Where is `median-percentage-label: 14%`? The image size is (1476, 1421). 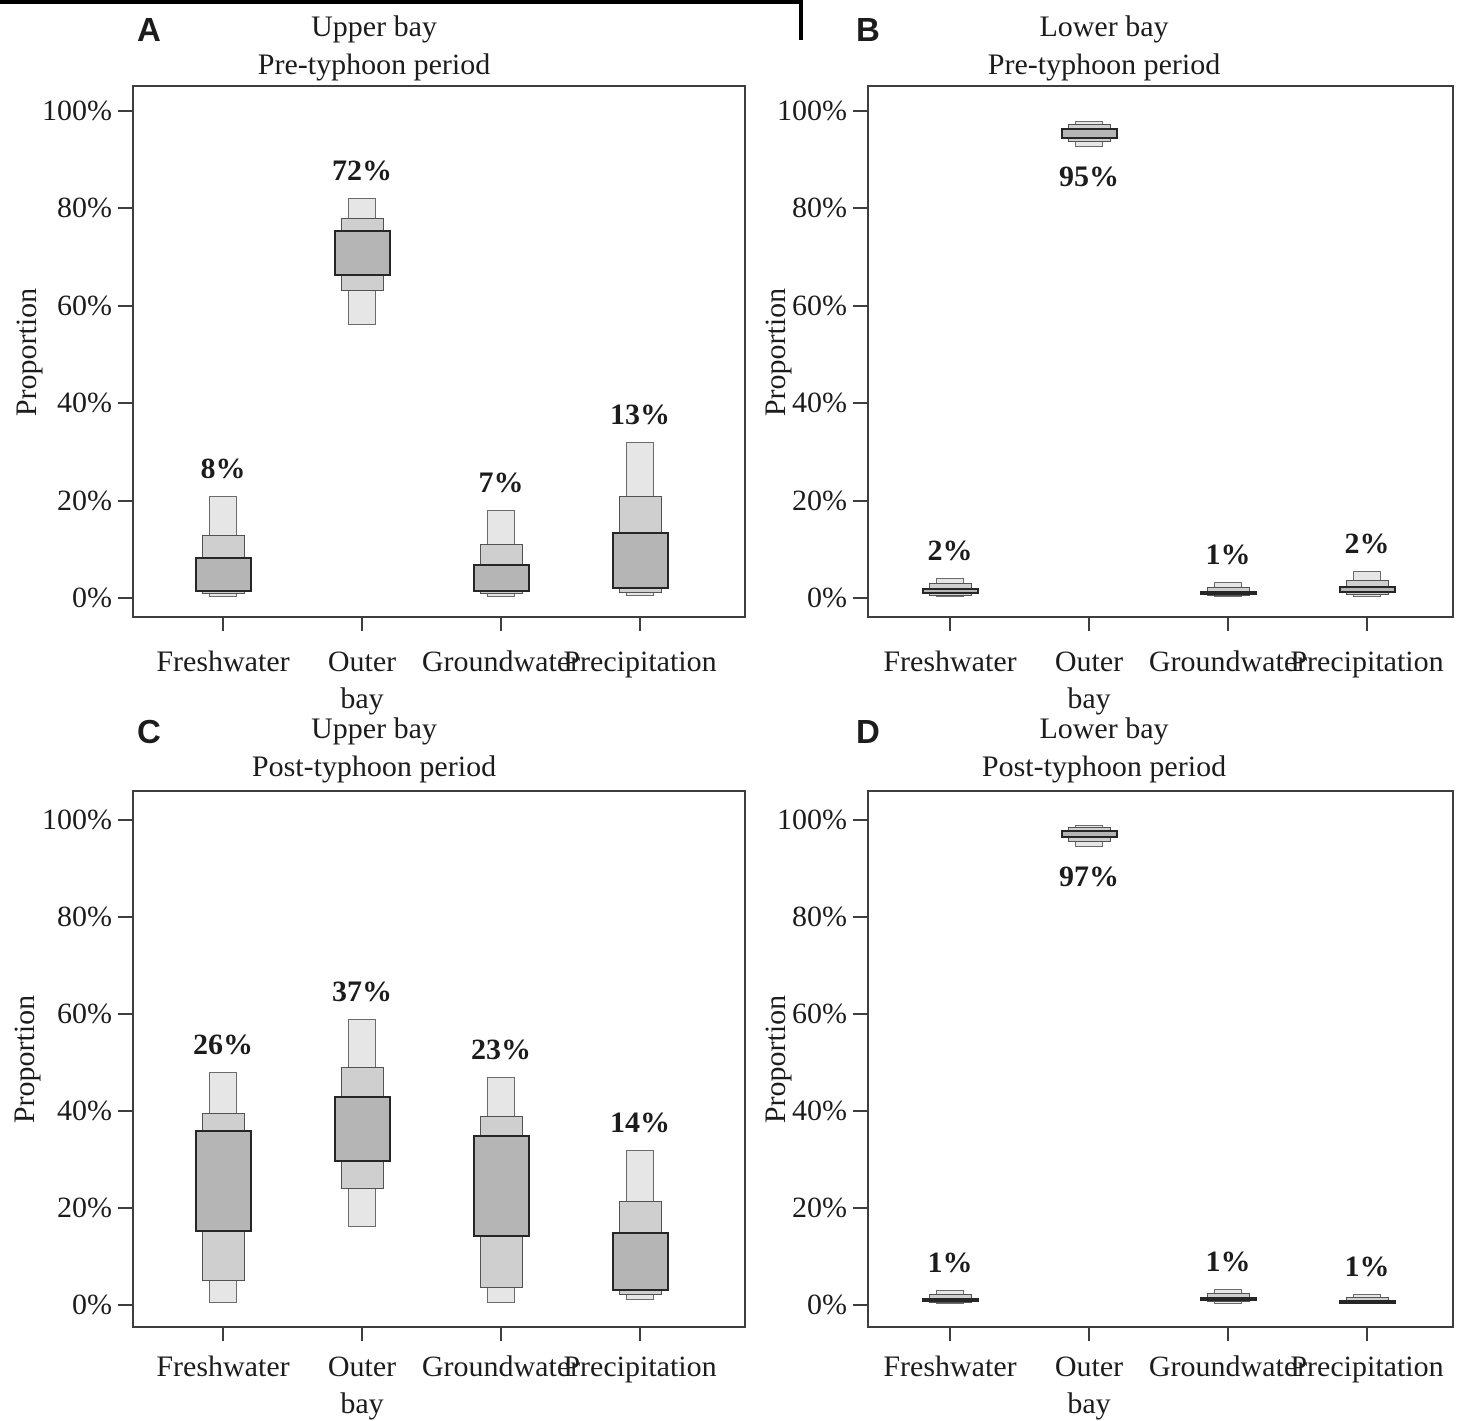
median-percentage-label: 14% is located at coordinates (640, 1122).